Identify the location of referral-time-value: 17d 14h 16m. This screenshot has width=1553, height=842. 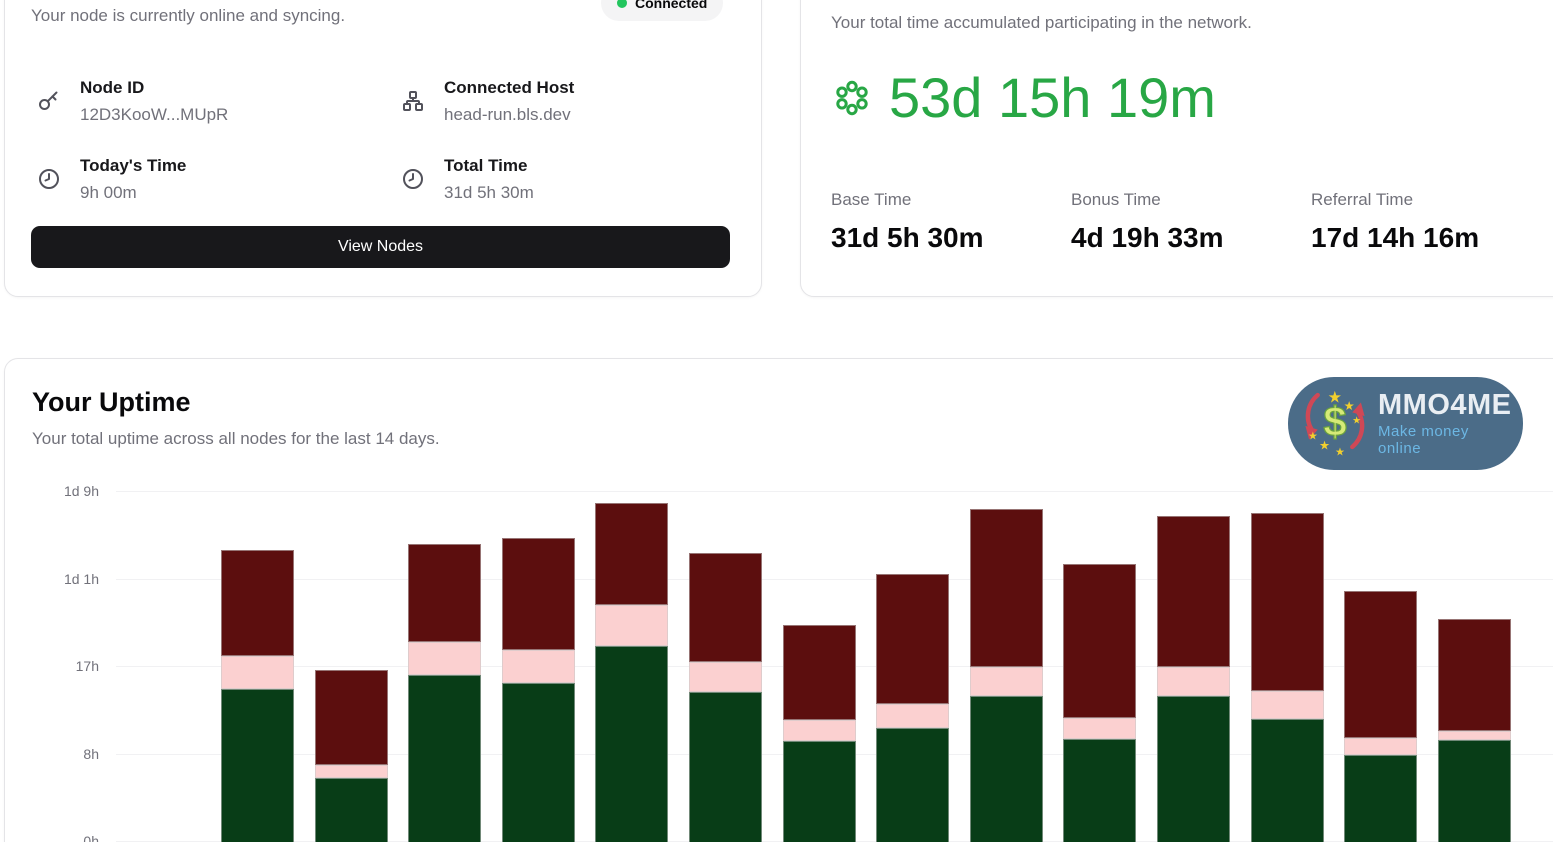
(1395, 237).